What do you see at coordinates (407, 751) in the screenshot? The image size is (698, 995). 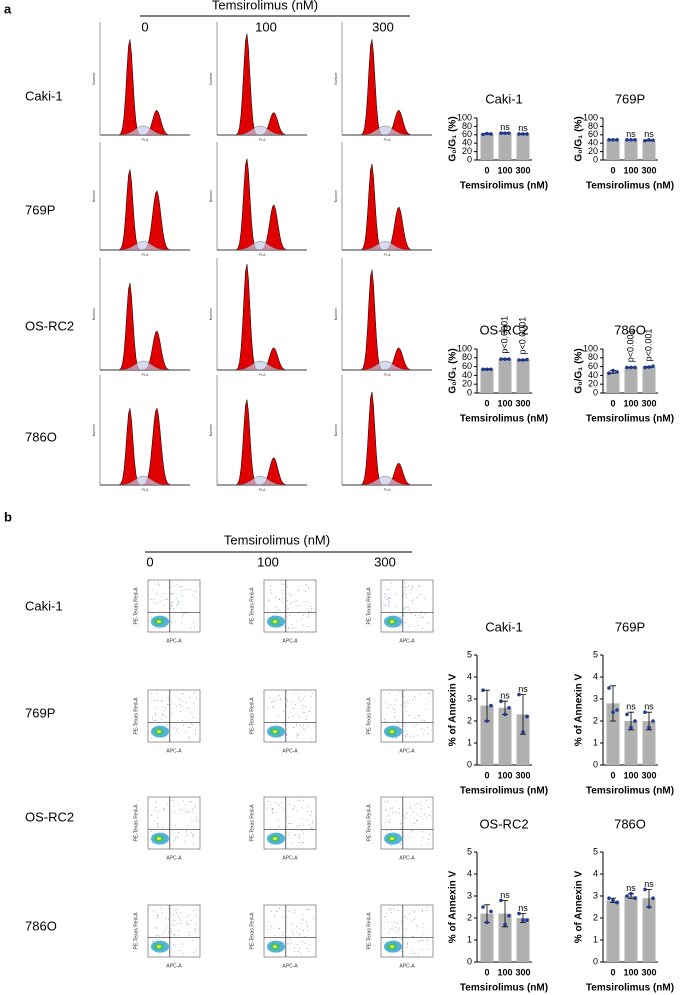 I see `flow-x-label: APC-A` at bounding box center [407, 751].